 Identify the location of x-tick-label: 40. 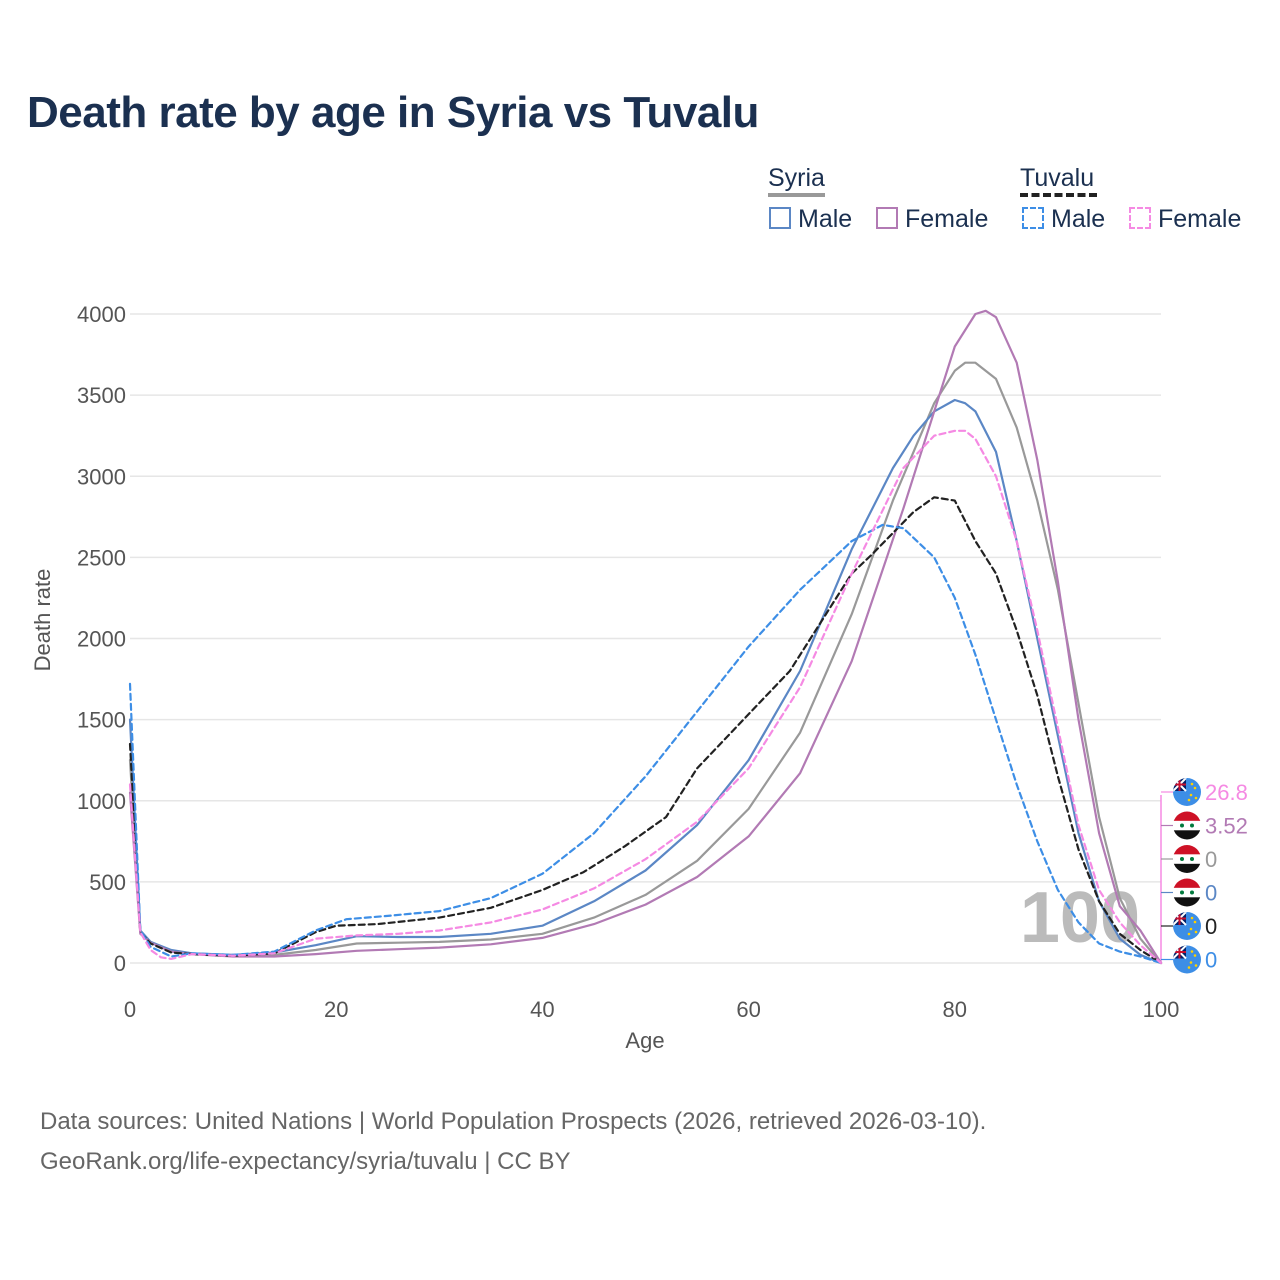
(542, 1009).